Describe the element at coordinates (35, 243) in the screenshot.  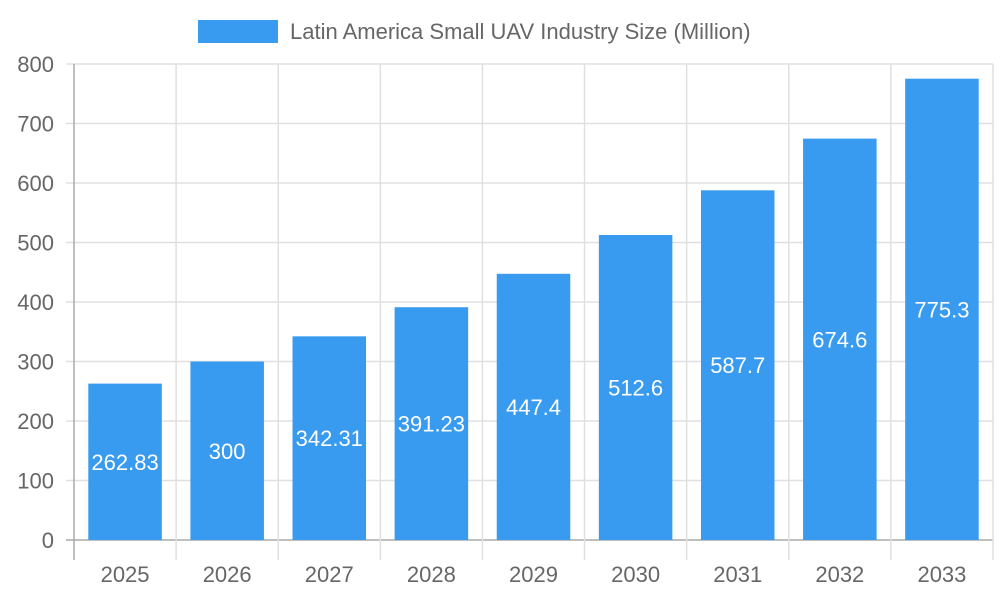
I see `y-tick-label: 500` at that location.